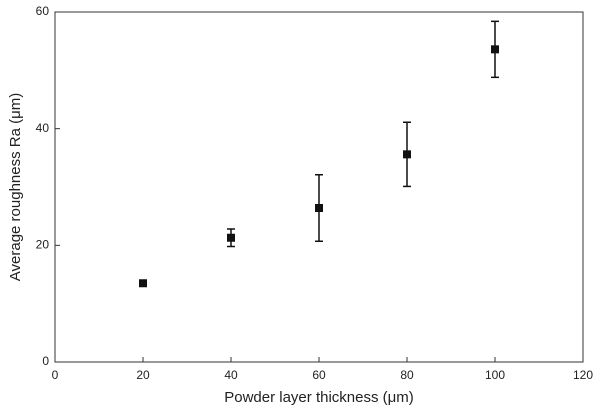 The width and height of the screenshot is (600, 413). What do you see at coordinates (495, 375) in the screenshot?
I see `x-tick-label: 100` at bounding box center [495, 375].